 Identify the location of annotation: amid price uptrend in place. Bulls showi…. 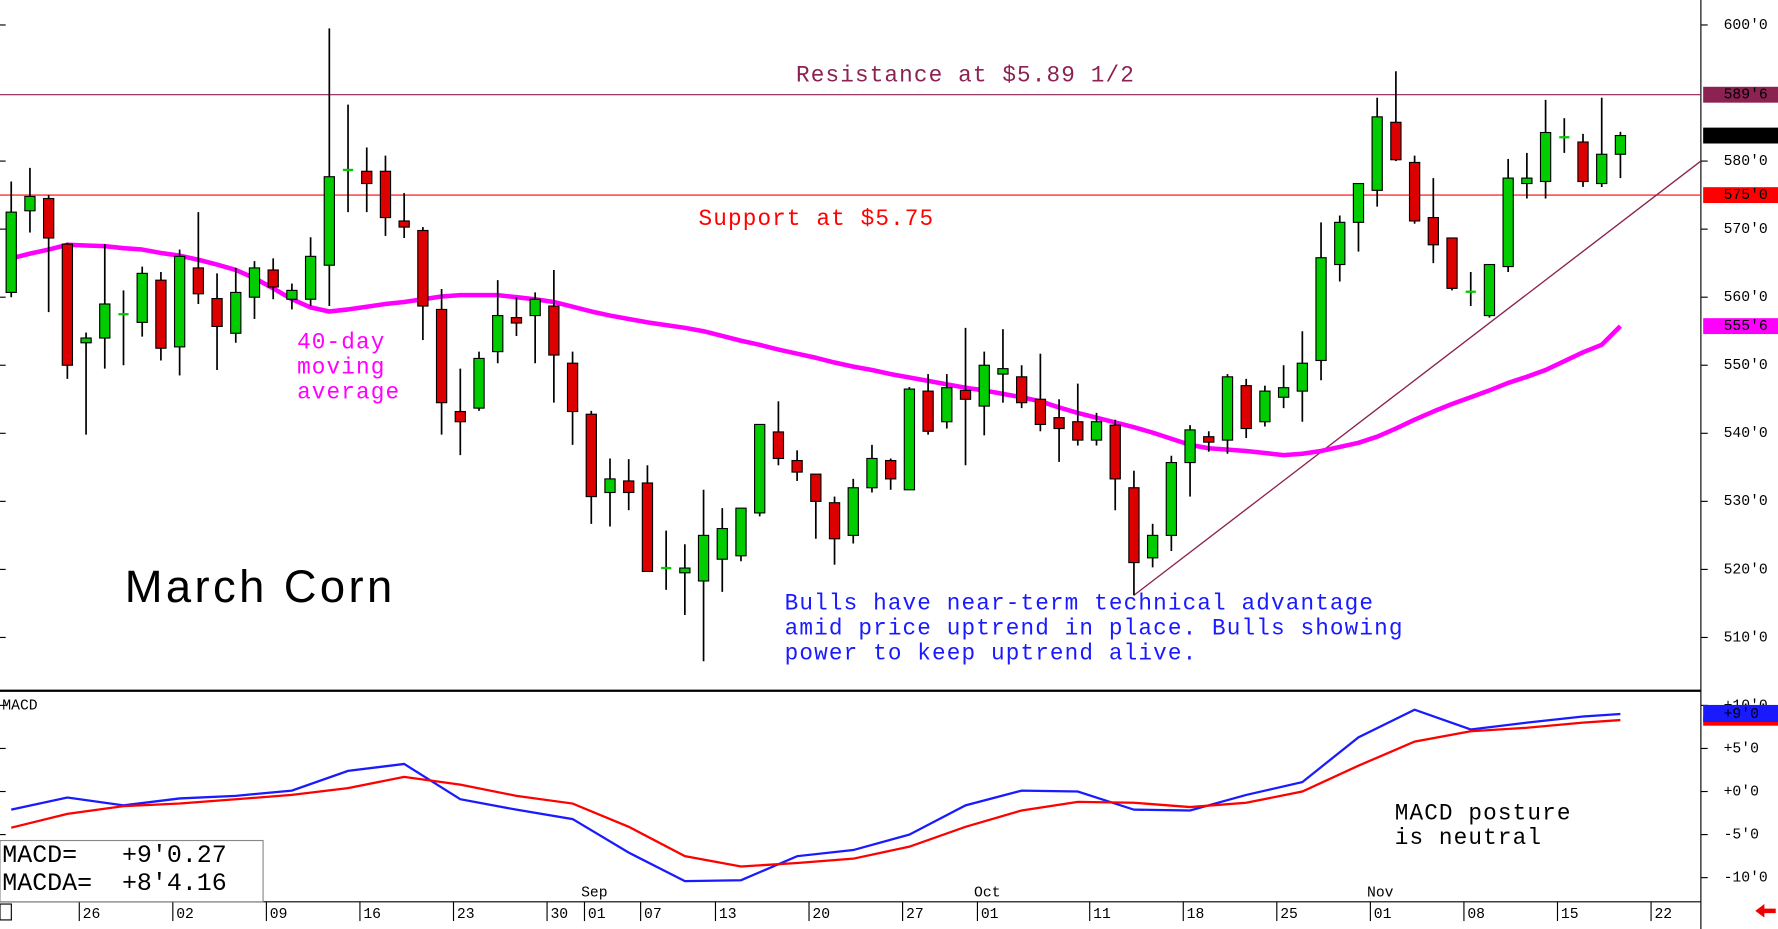
(1094, 628).